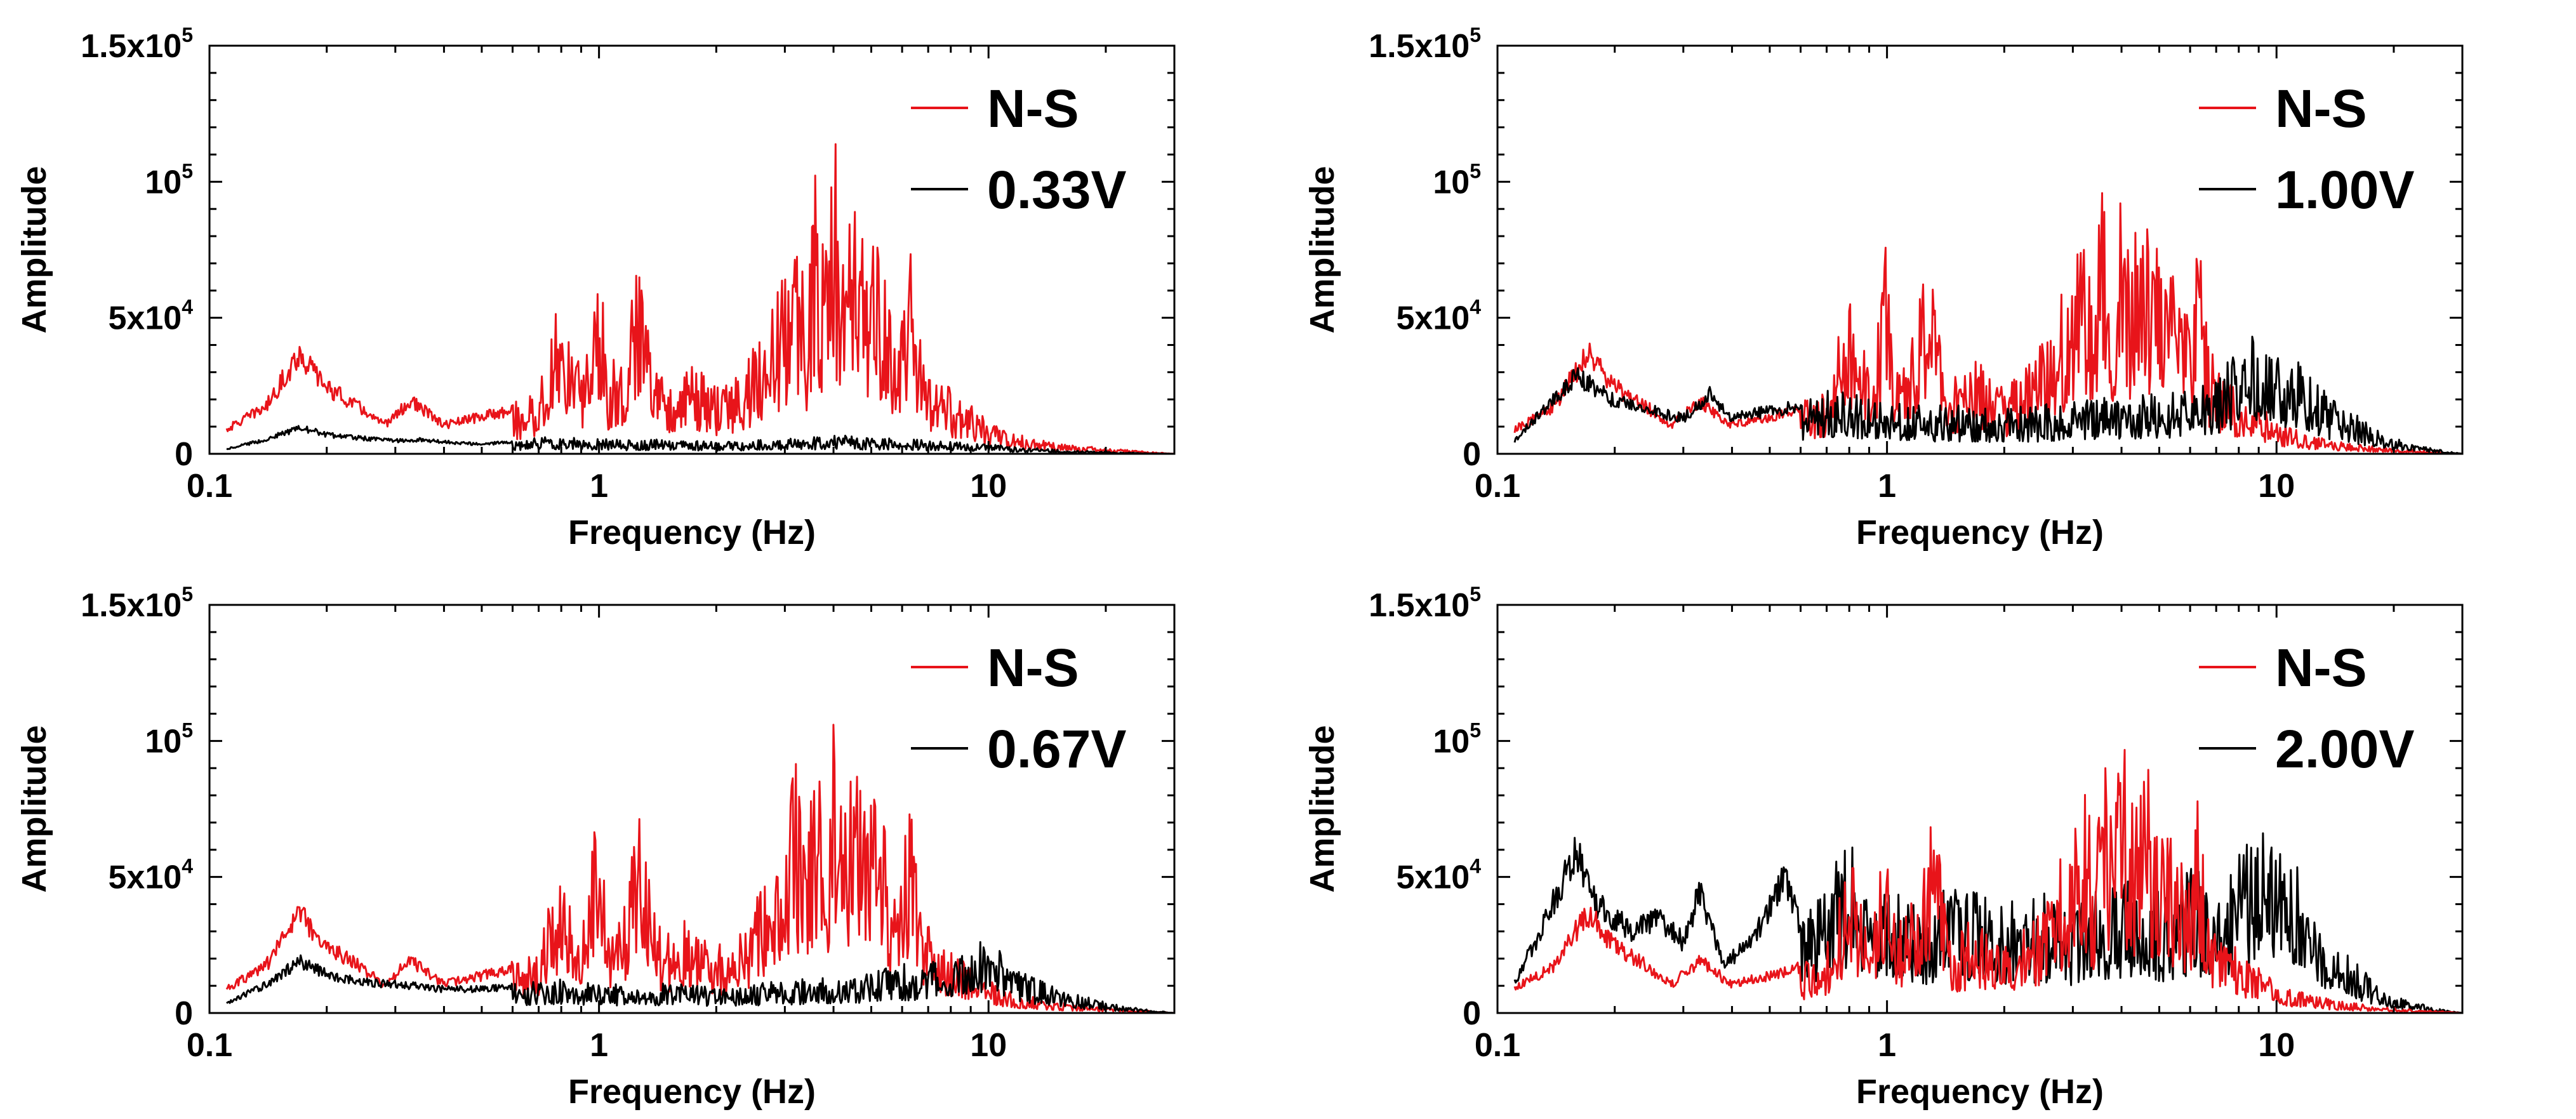 The width and height of the screenshot is (2576, 1119). What do you see at coordinates (2345, 190) in the screenshot?
I see `legend-label: 1.00V` at bounding box center [2345, 190].